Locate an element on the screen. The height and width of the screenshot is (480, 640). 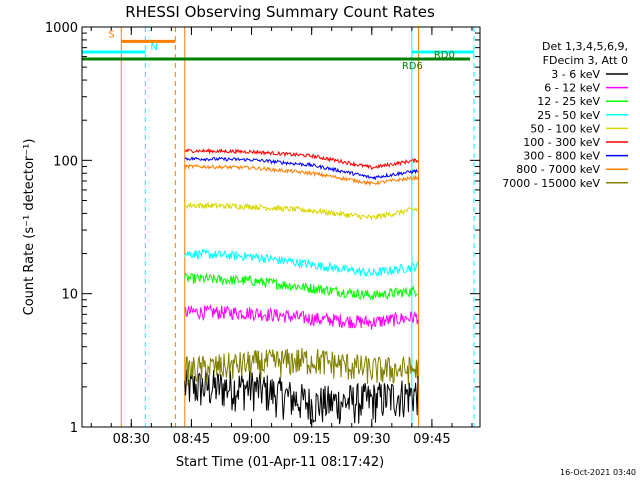
legend-label-7: 800 - 7000 keV is located at coordinates (558, 169).